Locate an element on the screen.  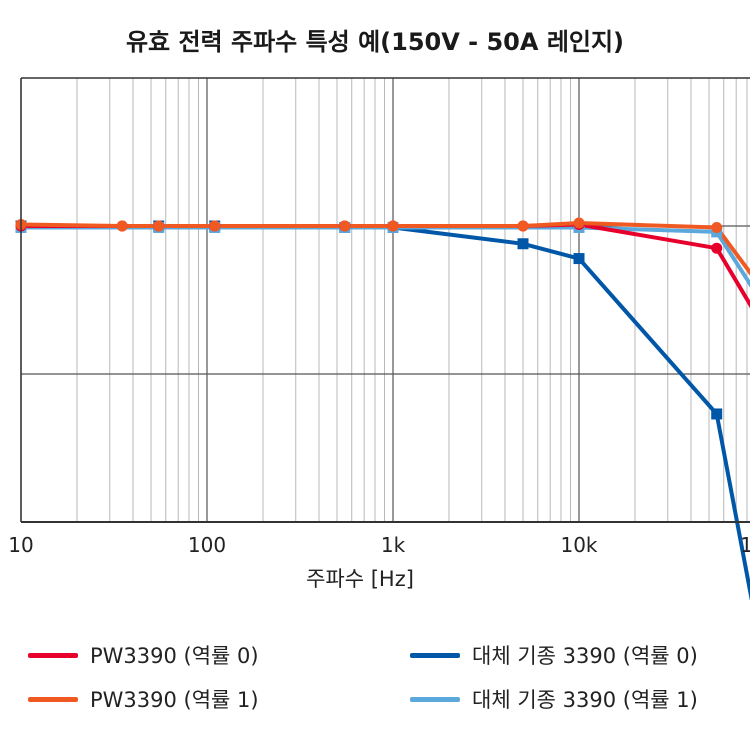
x-tick-label: 100 is located at coordinates (207, 545).